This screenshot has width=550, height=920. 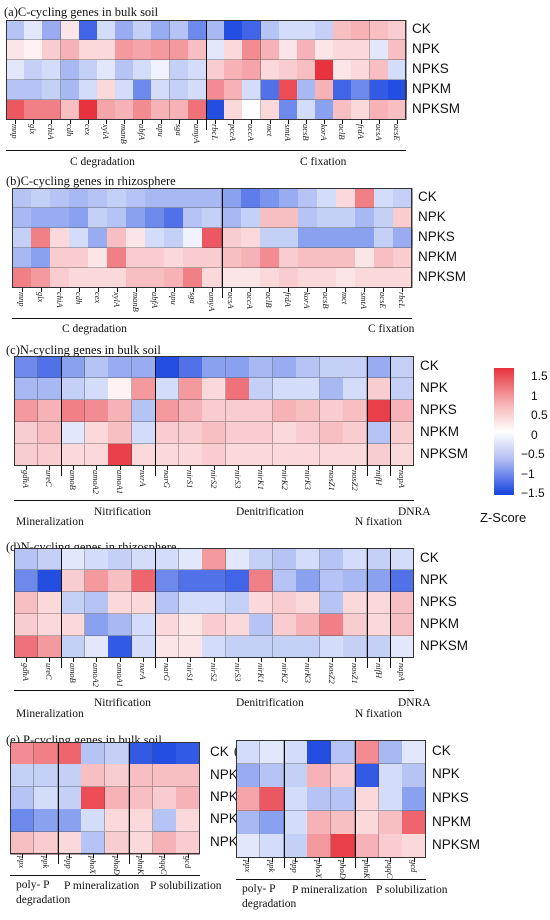 What do you see at coordinates (402, 300) in the screenshot?
I see `gene-label: rbcL` at bounding box center [402, 300].